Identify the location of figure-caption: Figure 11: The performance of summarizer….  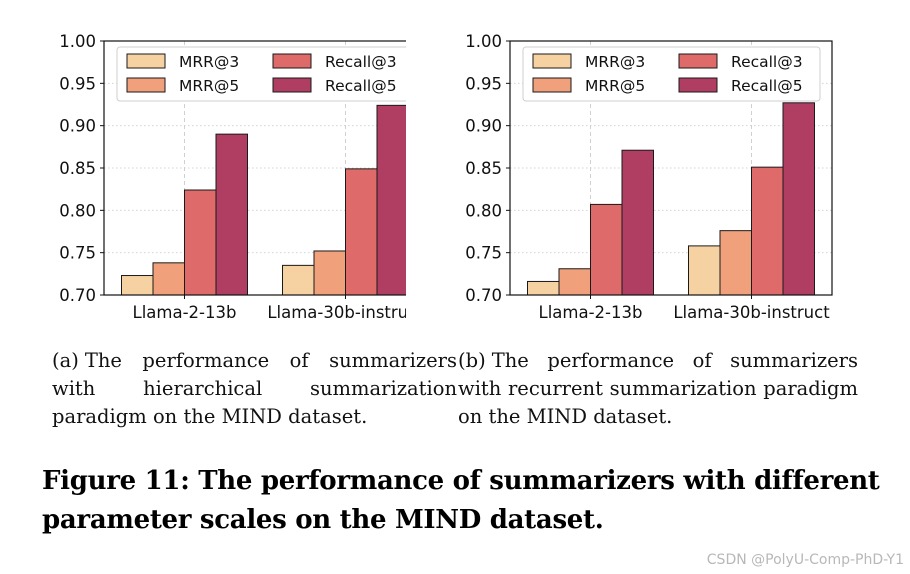
(461, 500).